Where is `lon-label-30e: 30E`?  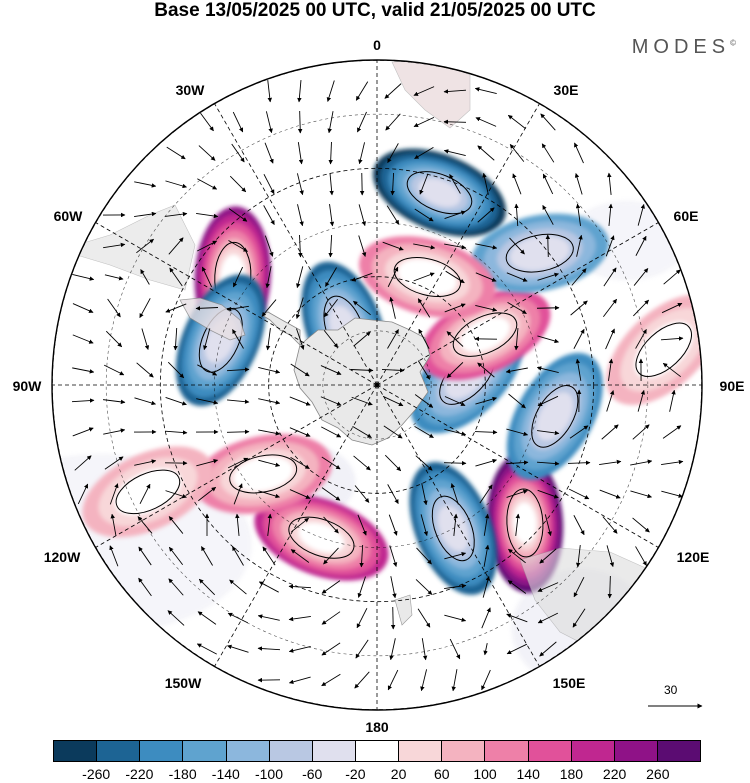
lon-label-30e: 30E is located at coordinates (566, 90).